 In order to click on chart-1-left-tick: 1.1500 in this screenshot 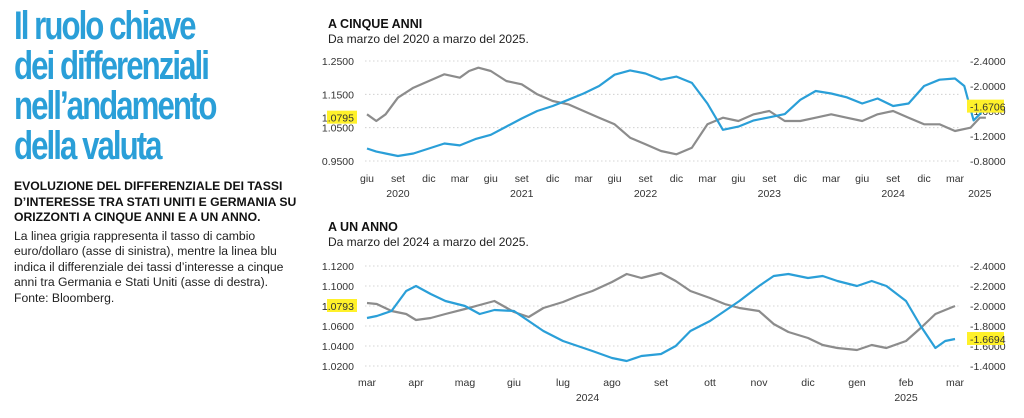, I will do `click(338, 95)`.